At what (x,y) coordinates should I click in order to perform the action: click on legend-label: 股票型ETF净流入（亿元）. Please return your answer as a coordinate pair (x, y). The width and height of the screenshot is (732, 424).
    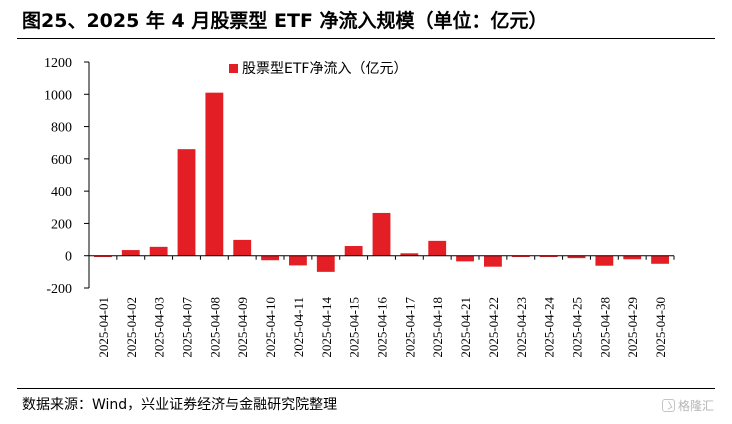
    Looking at the image, I should click on (324, 69).